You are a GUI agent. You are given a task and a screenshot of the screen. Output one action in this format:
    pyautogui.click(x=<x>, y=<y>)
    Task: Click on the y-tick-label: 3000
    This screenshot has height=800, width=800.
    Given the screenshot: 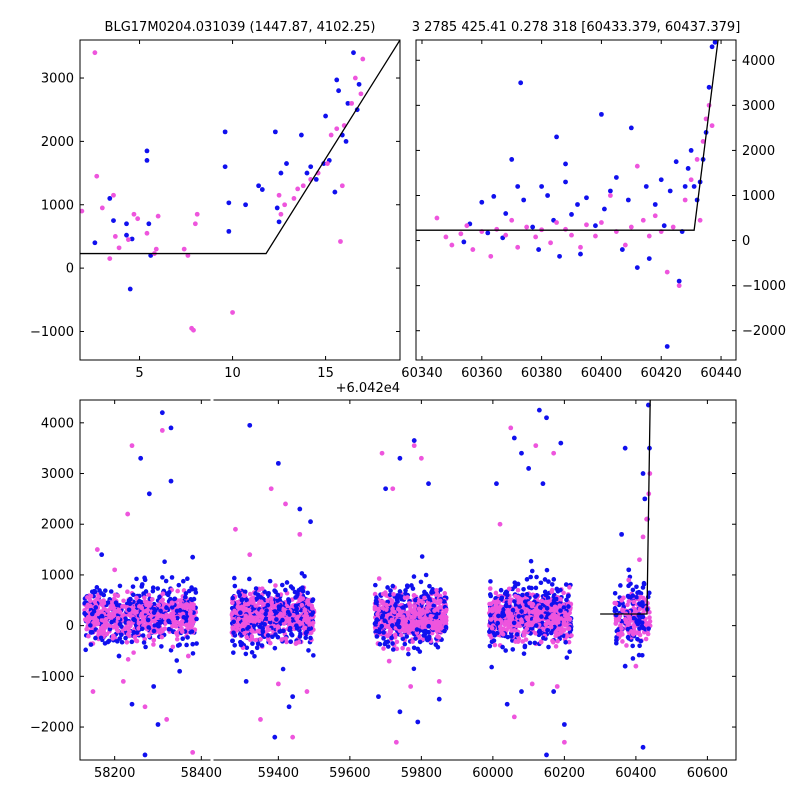 What is the action you would take?
    pyautogui.click(x=57, y=474)
    